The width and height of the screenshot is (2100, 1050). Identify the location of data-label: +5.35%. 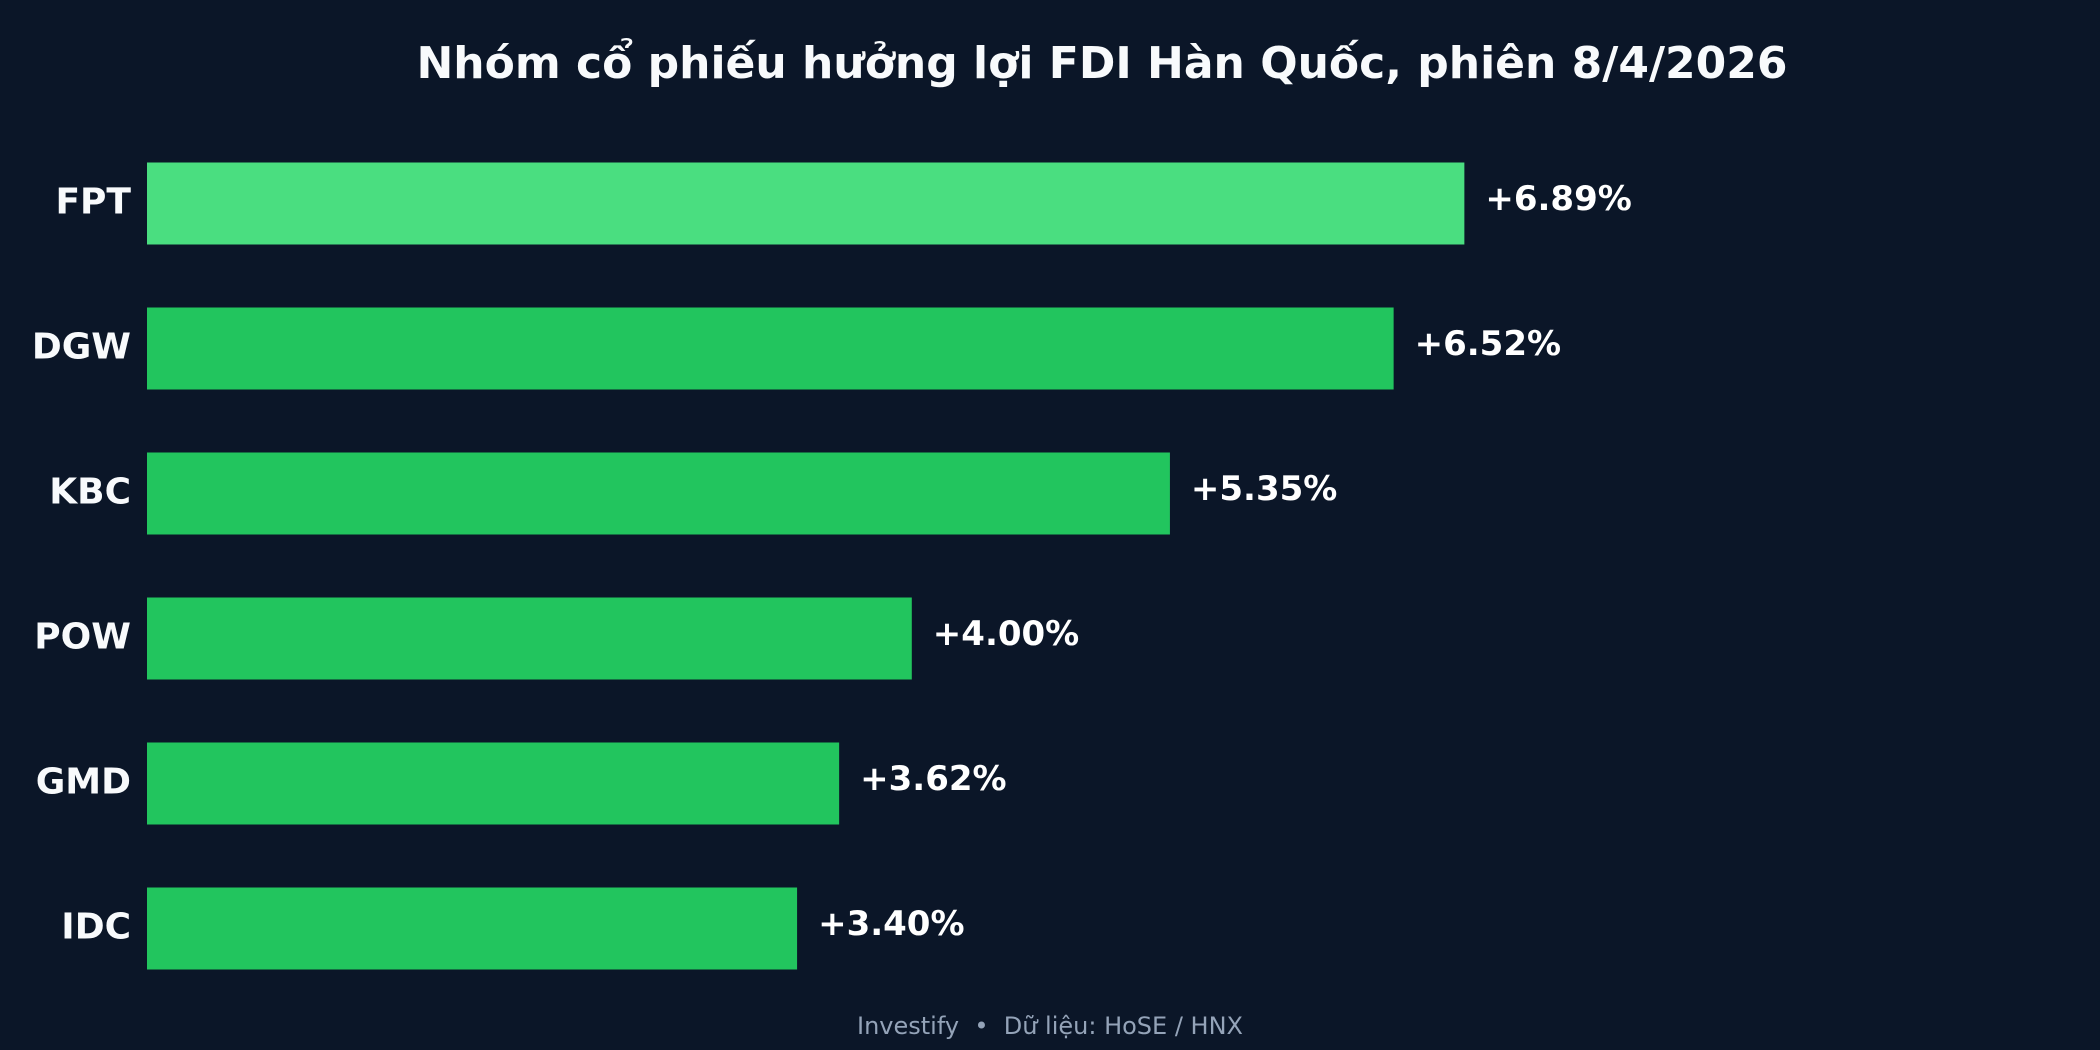
(1264, 489).